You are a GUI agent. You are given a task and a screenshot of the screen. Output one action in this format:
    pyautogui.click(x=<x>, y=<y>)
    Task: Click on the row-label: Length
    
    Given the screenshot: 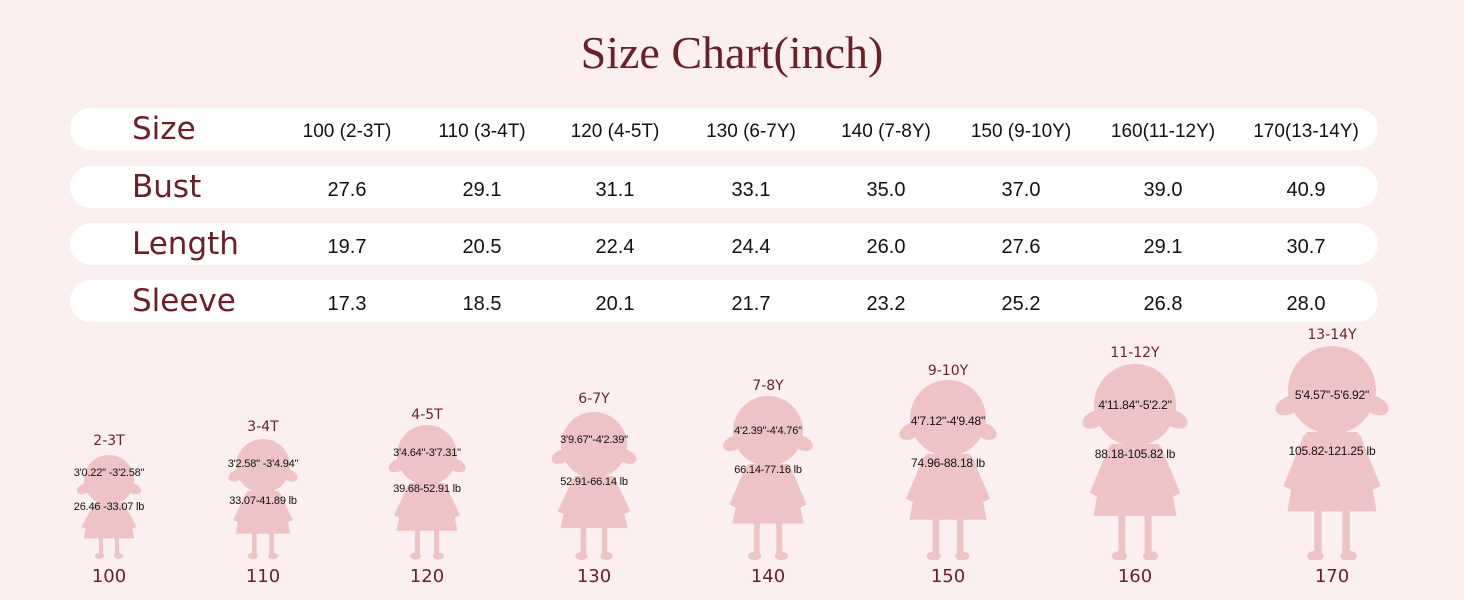 What is the action you would take?
    pyautogui.click(x=185, y=244)
    